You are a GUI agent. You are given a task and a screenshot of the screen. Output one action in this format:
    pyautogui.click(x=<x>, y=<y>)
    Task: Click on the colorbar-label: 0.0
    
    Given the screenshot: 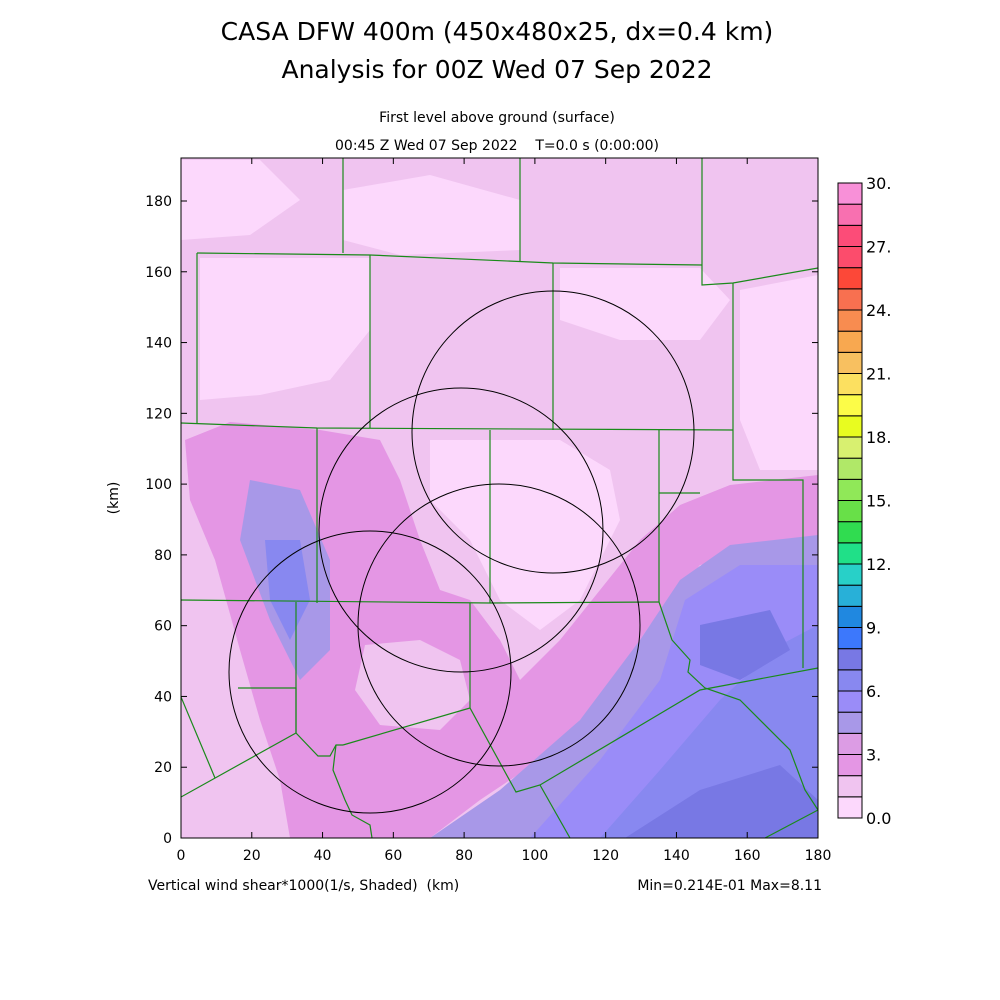 What is the action you would take?
    pyautogui.click(x=878, y=818)
    